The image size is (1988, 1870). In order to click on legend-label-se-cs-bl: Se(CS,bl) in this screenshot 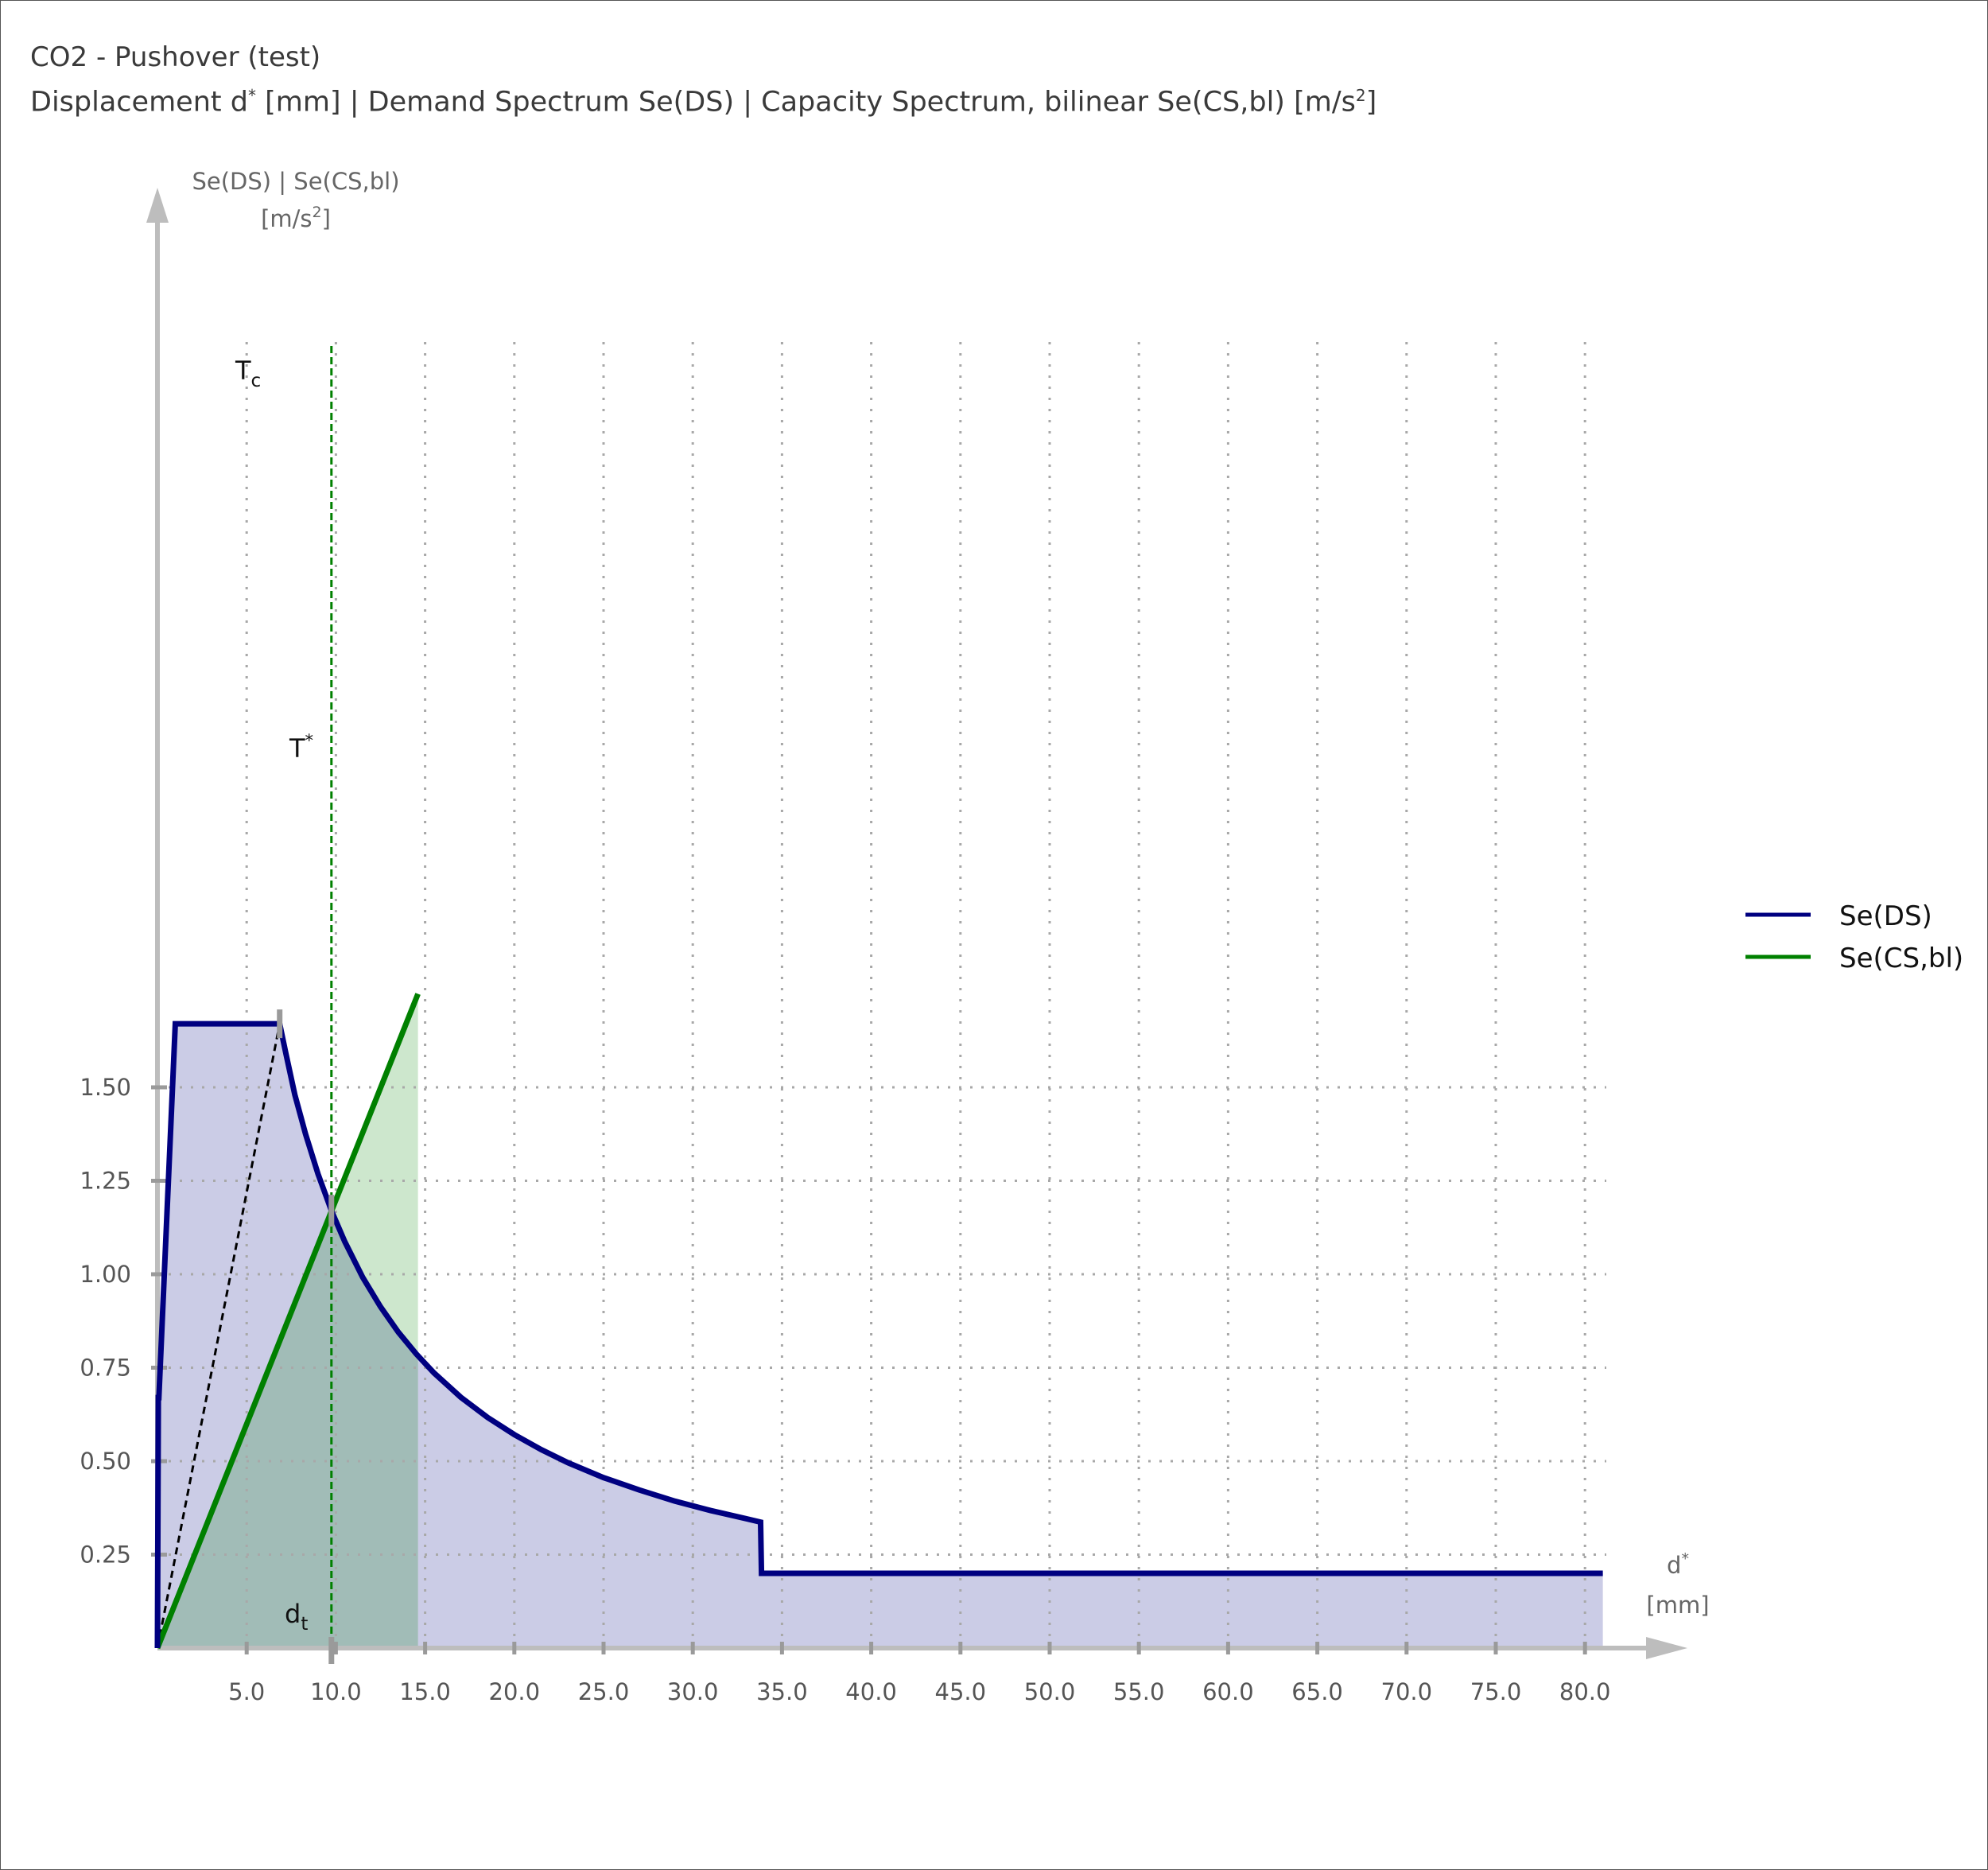, I will do `click(1901, 959)`.